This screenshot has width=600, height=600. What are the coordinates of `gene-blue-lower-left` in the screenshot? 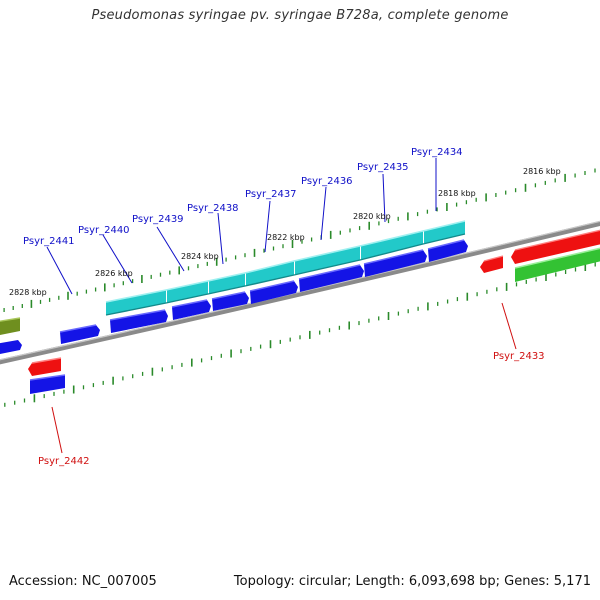 It's located at (47, 384).